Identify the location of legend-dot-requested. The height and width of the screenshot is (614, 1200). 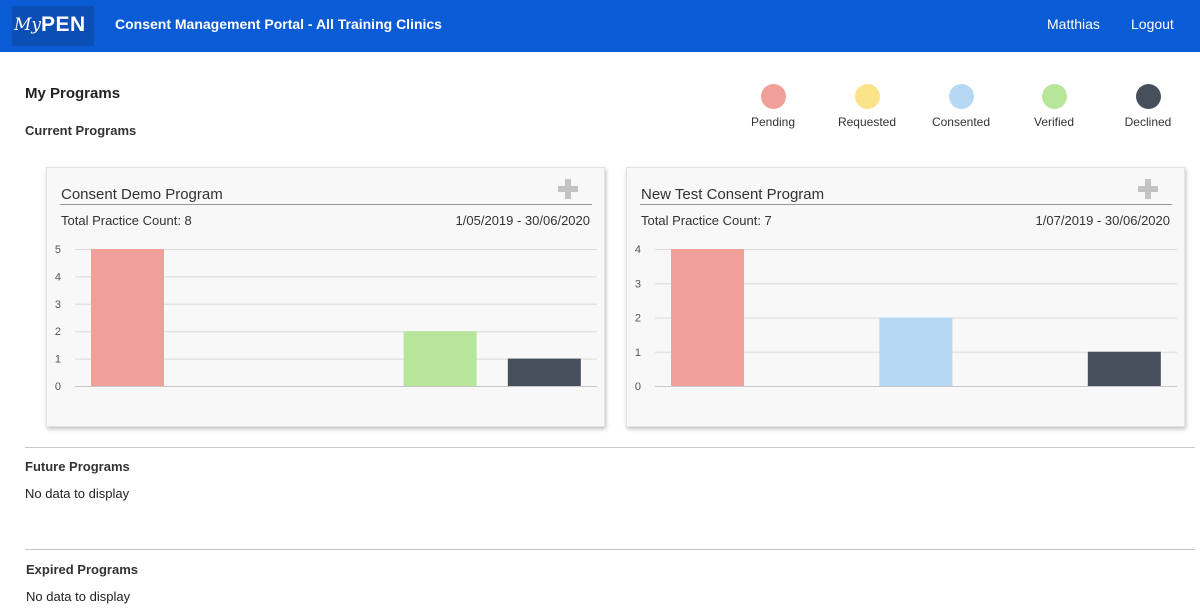
(867, 96).